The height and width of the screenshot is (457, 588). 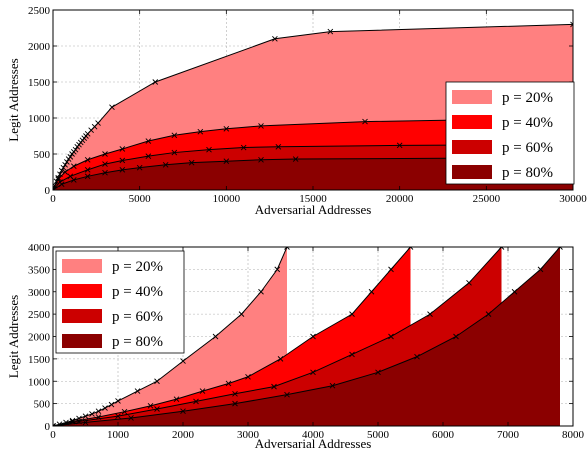 I want to click on x-tick-label: 0, so click(x=53, y=199).